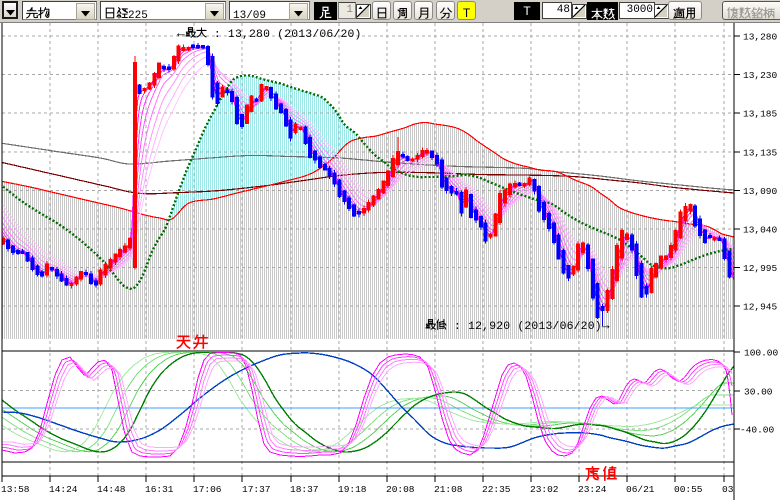 This screenshot has width=780, height=500. What do you see at coordinates (757, 430) in the screenshot?
I see `svg-text: -40.00` at bounding box center [757, 430].